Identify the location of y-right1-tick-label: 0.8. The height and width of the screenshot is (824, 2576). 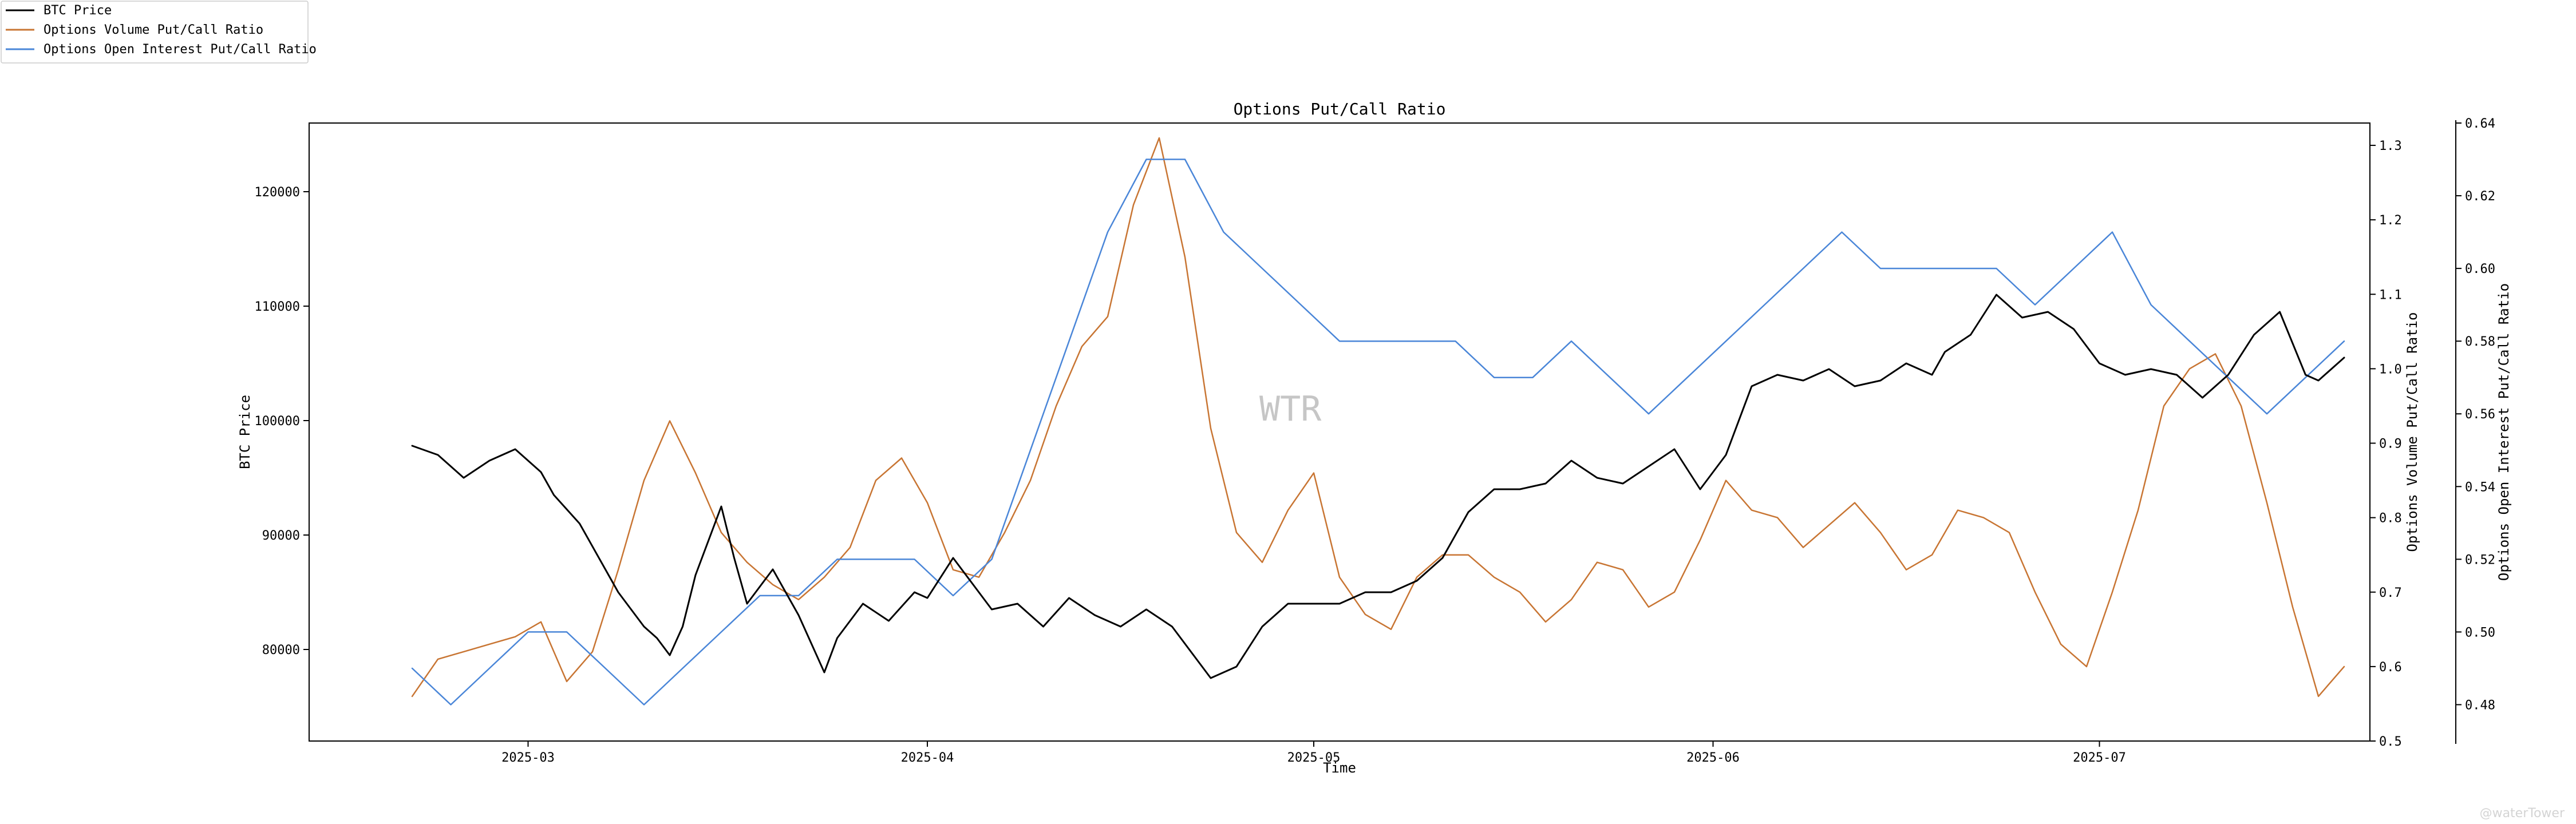
(2390, 519).